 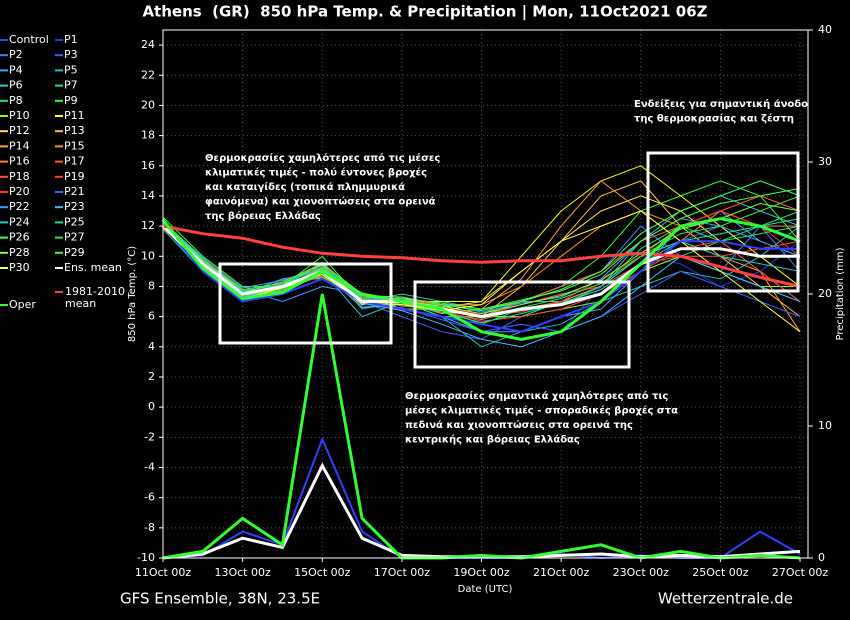 I want to click on x-tick-label: 15Oct 00z, so click(x=322, y=572).